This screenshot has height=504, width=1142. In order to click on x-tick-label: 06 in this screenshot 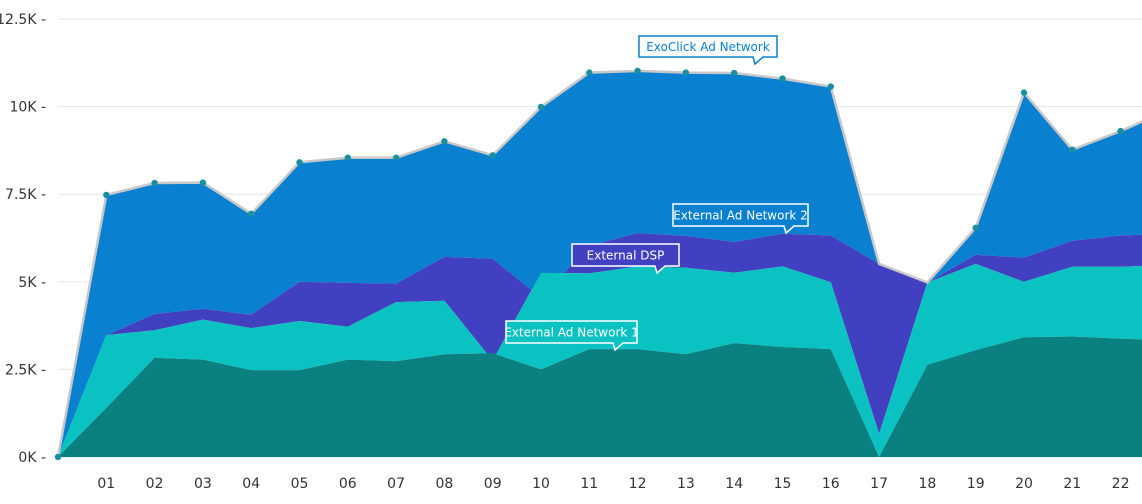, I will do `click(348, 484)`.